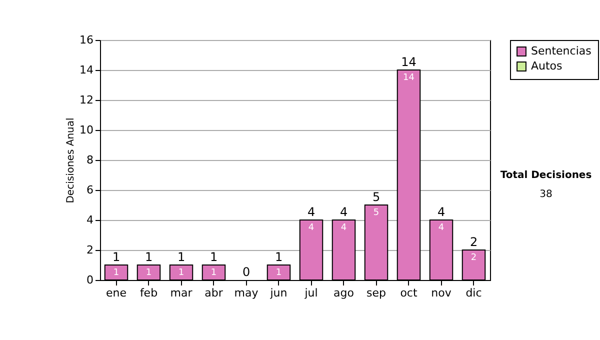 This screenshot has width=600, height=340. What do you see at coordinates (409, 78) in the screenshot?
I see `data-label: 14` at bounding box center [409, 78].